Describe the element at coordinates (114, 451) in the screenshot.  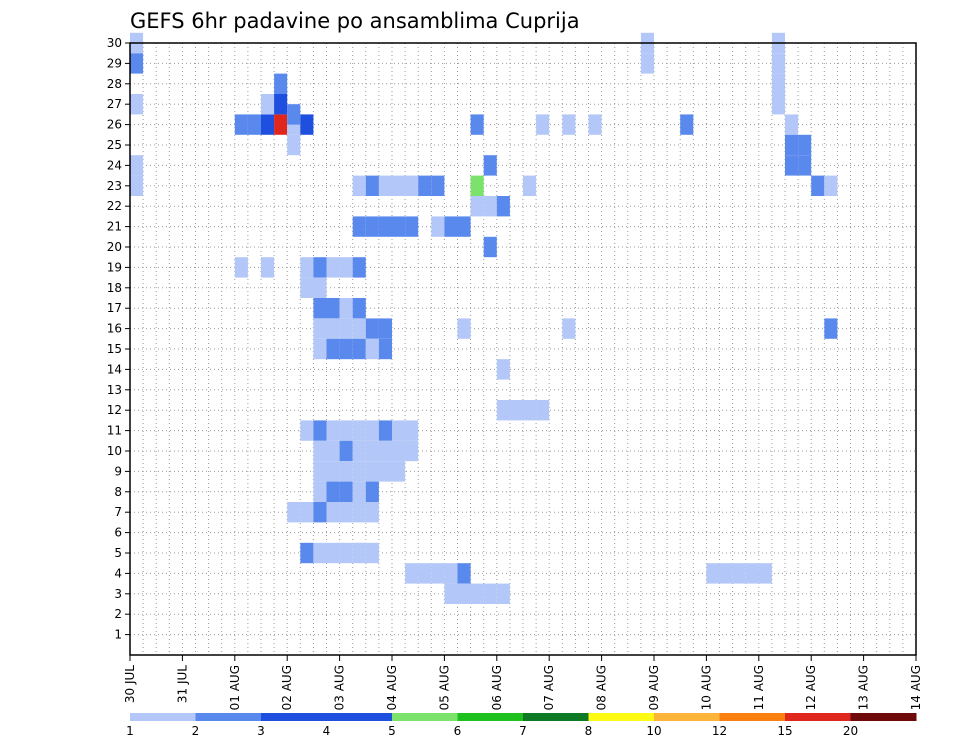
I see `y-tick-label: 10` at that location.